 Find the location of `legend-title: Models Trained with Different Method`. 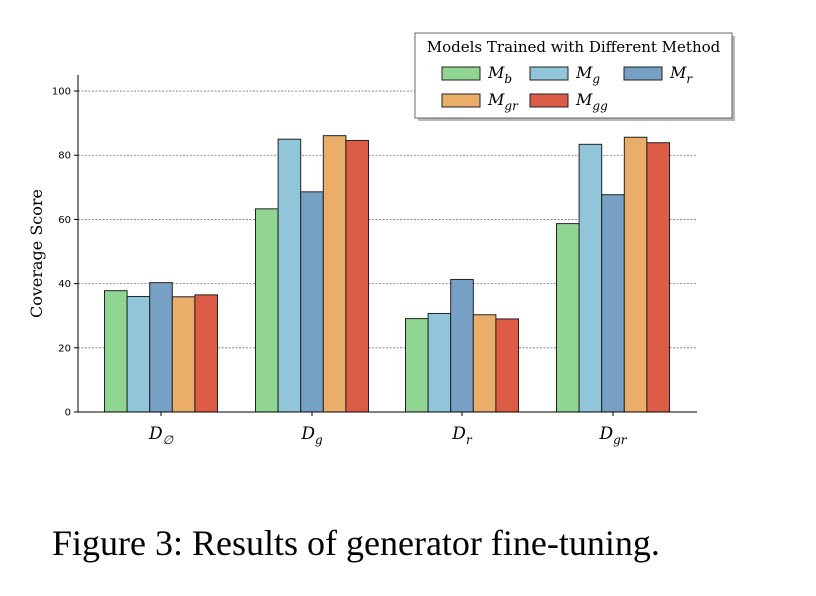

legend-title: Models Trained with Different Method is located at coordinates (574, 47).